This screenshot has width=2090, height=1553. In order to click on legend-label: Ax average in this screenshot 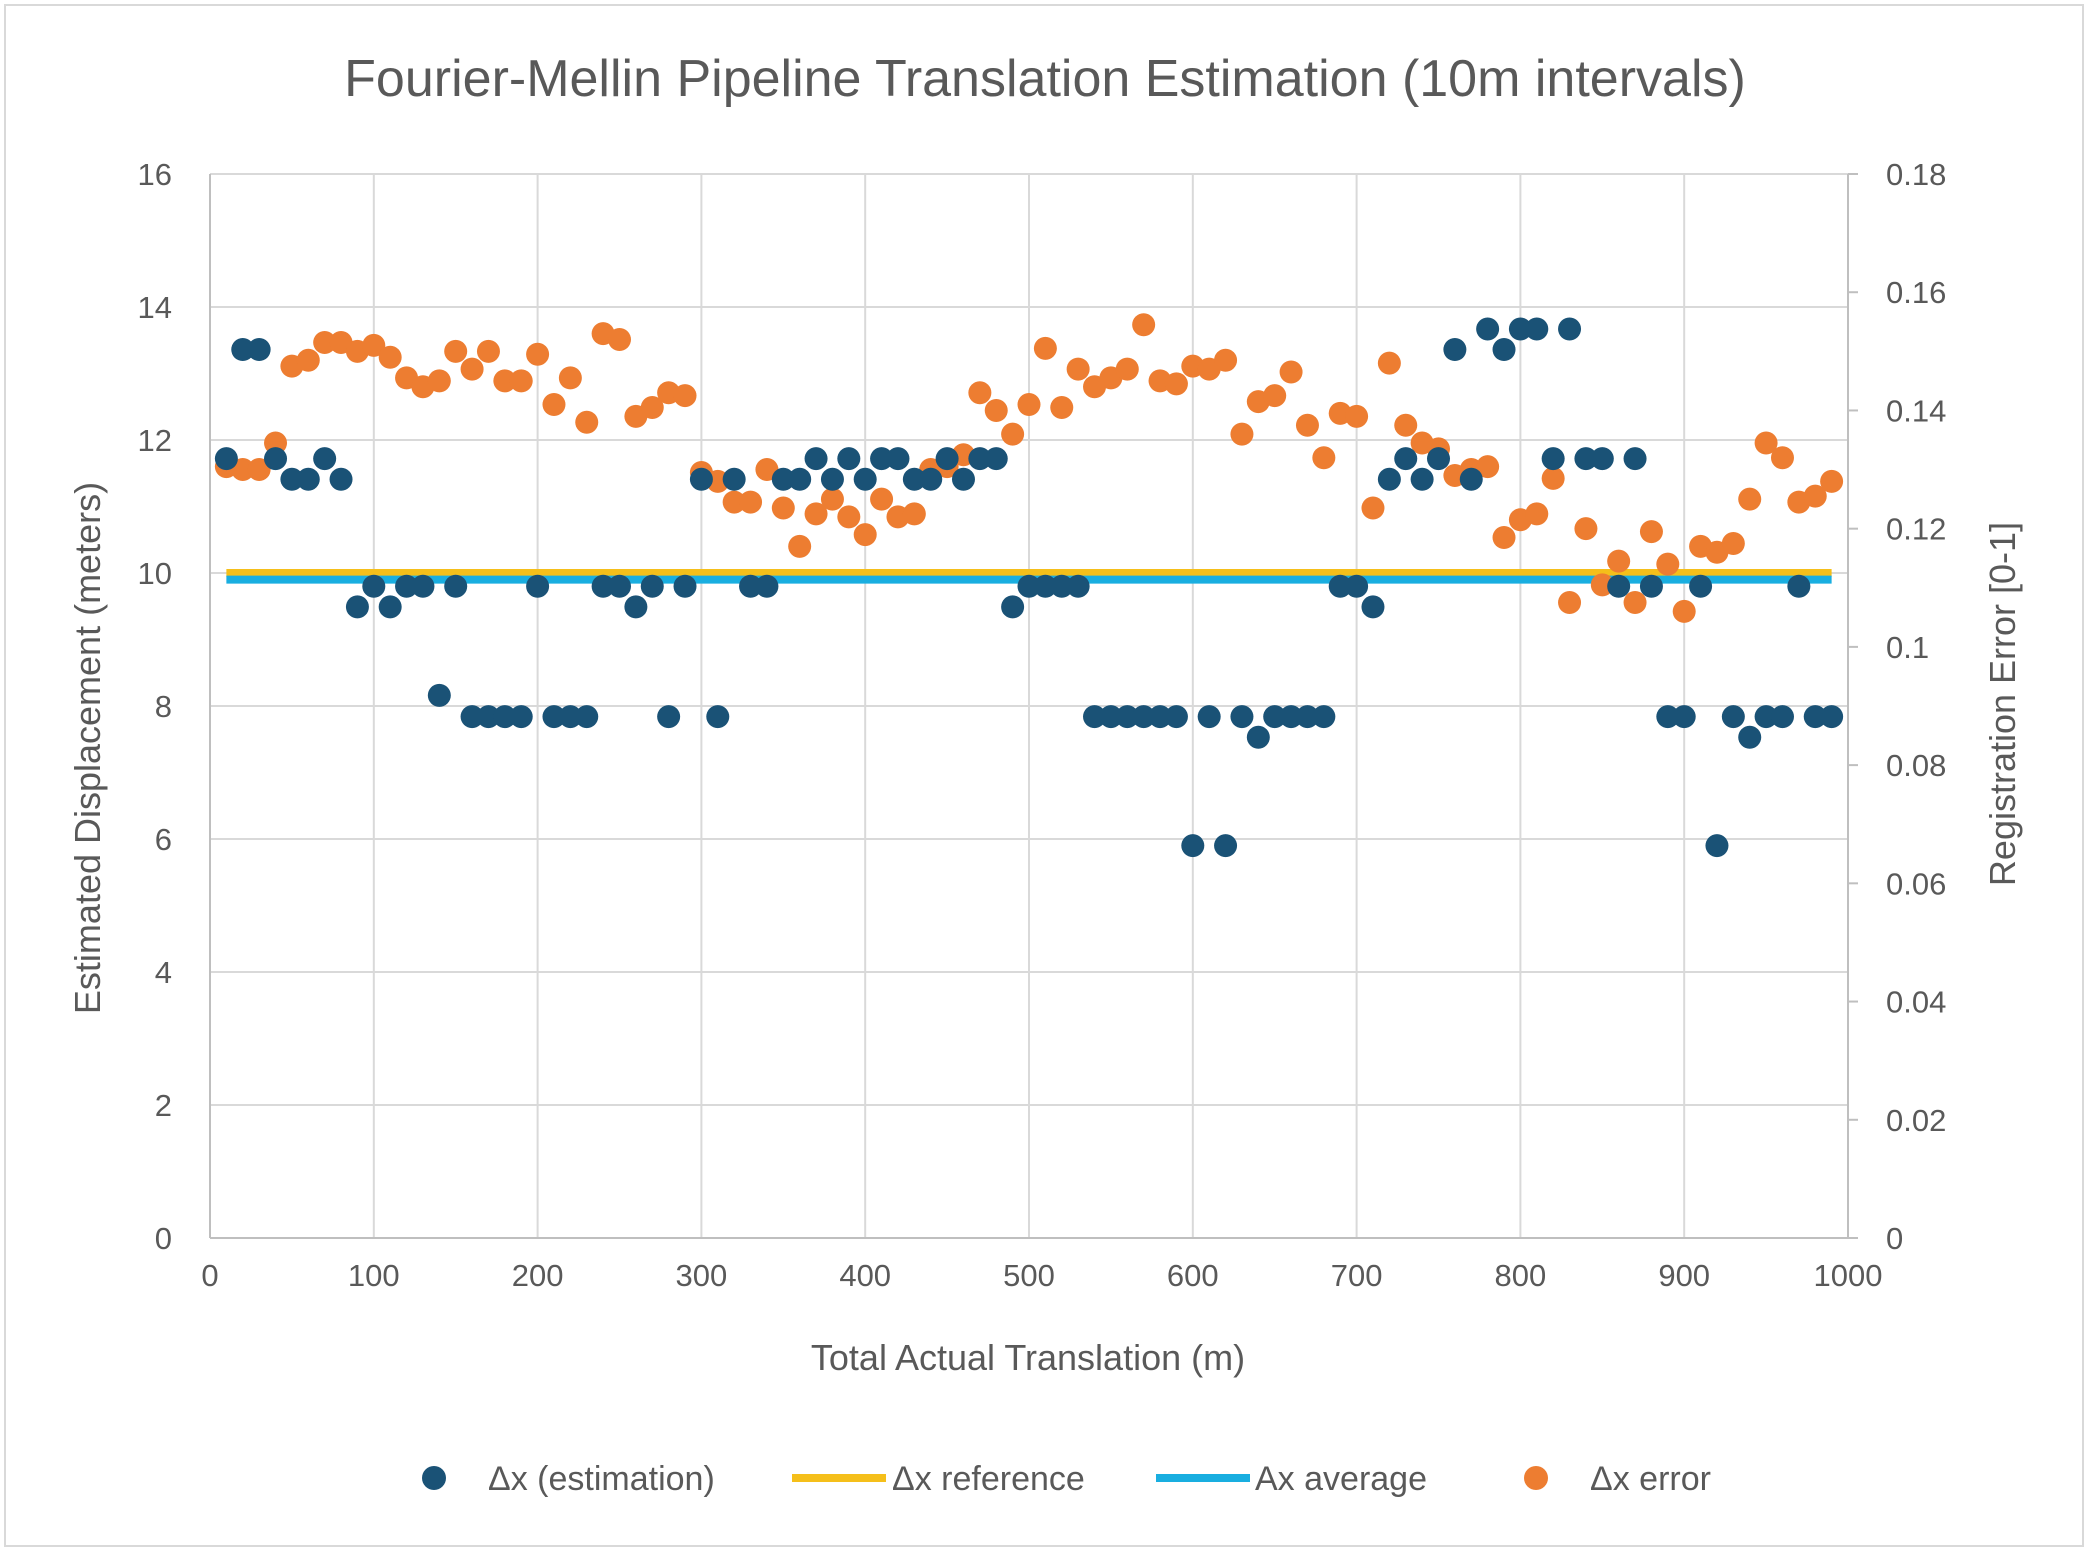, I will do `click(1341, 1479)`.